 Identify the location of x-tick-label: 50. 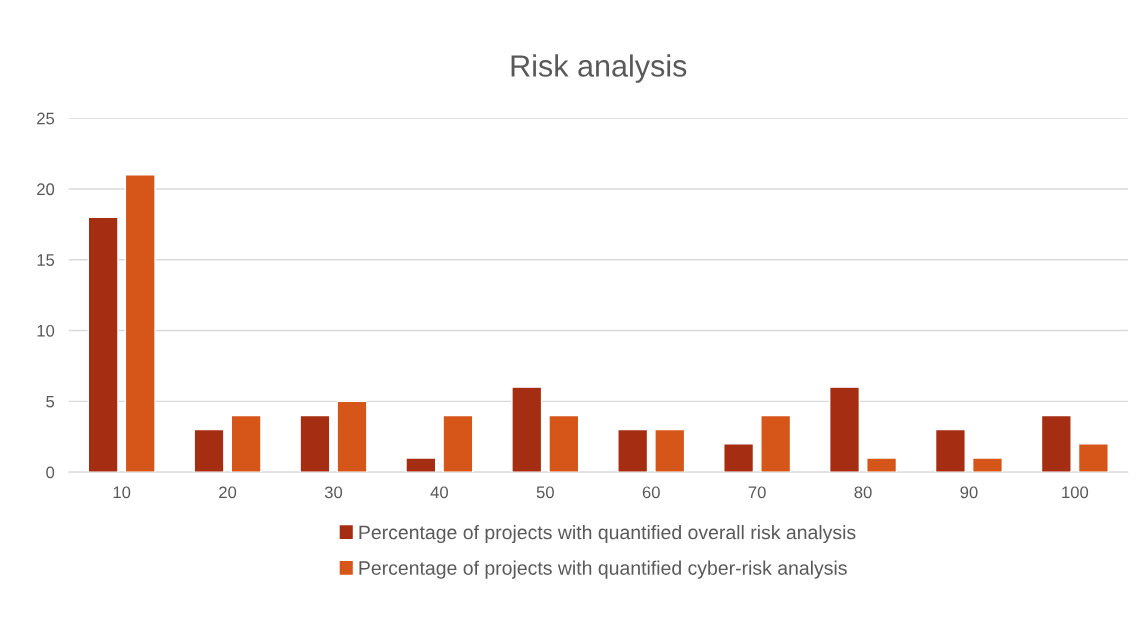
(545, 492).